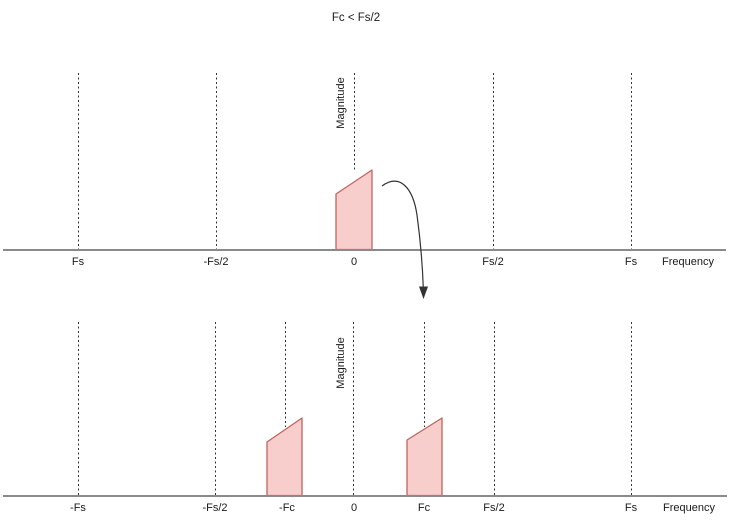 The height and width of the screenshot is (532, 736). What do you see at coordinates (287, 508) in the screenshot?
I see `bottom-tick-label-neg-fc: -Fc` at bounding box center [287, 508].